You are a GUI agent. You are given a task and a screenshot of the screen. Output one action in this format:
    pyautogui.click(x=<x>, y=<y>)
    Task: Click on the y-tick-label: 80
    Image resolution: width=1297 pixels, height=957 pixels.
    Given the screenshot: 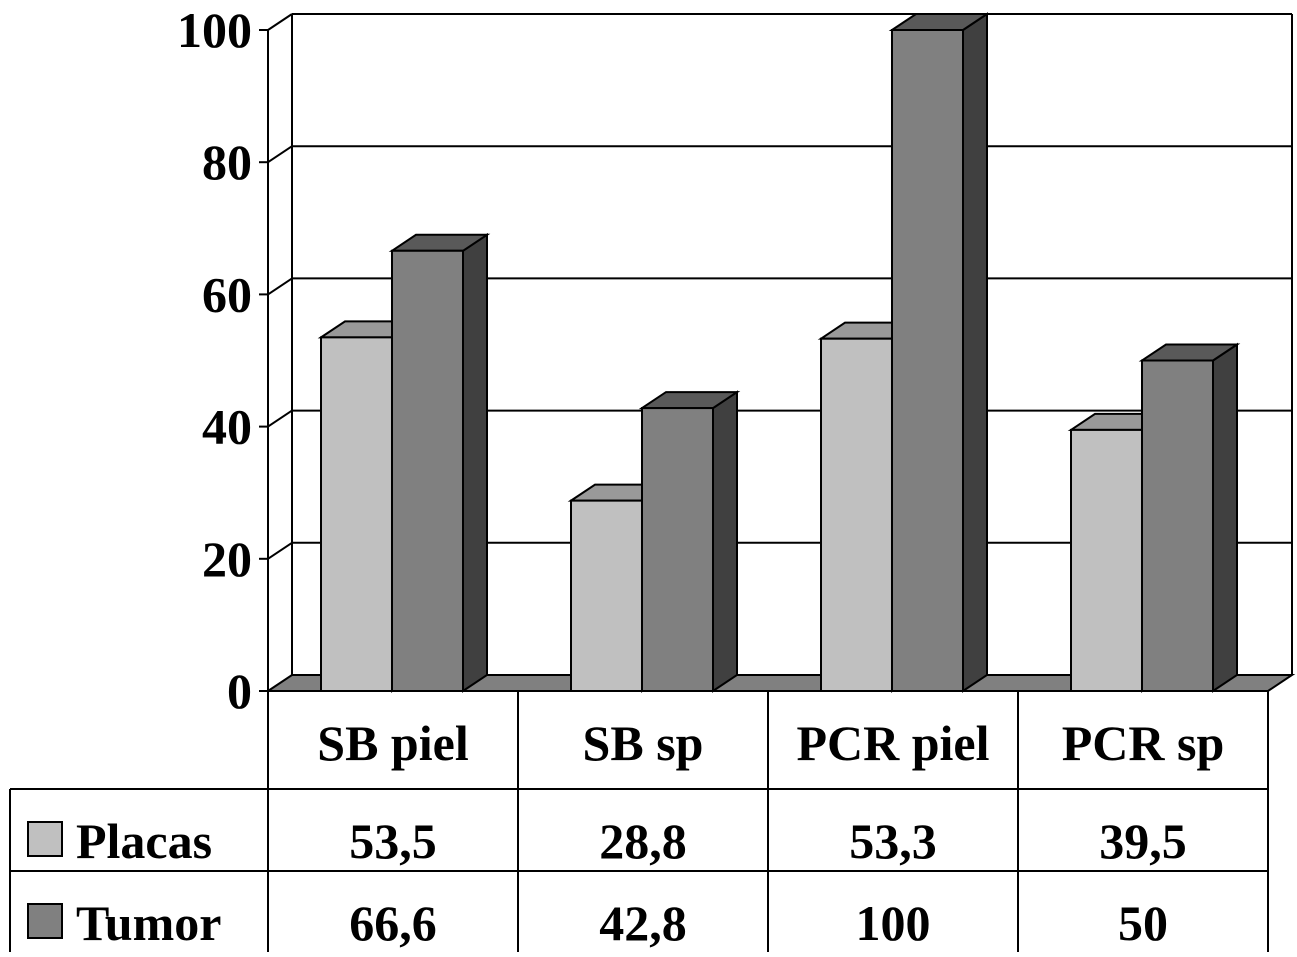 What is the action you would take?
    pyautogui.click(x=227, y=162)
    